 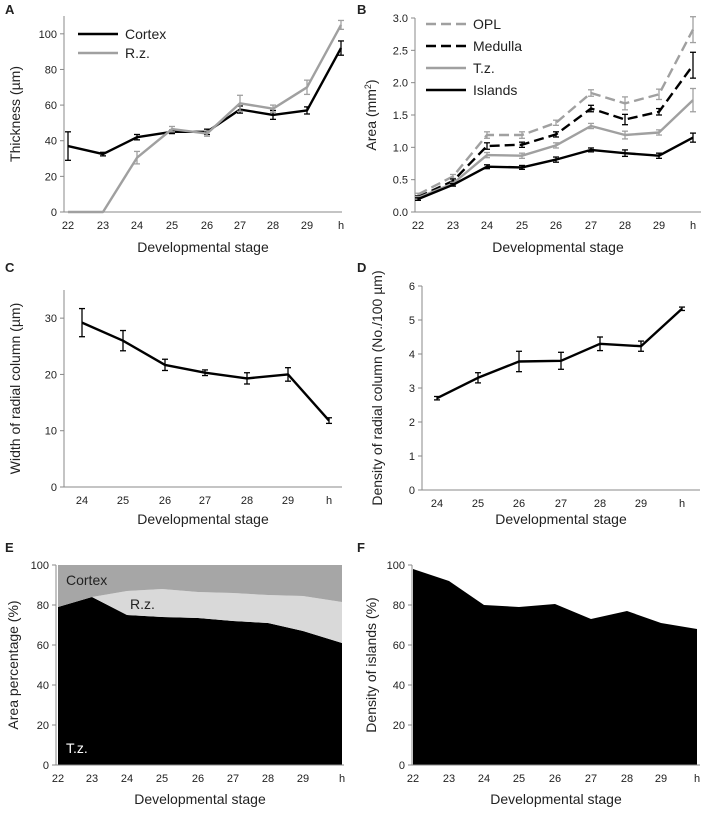 I want to click on panel-label-B: B, so click(x=361, y=9).